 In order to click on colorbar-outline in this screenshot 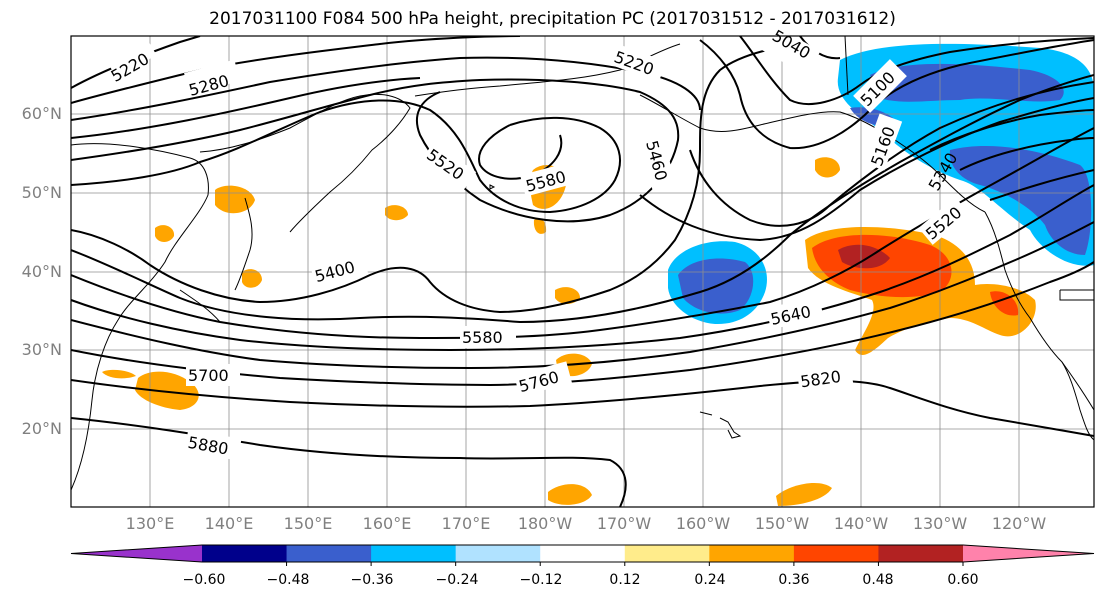, I will do `click(582, 553)`.